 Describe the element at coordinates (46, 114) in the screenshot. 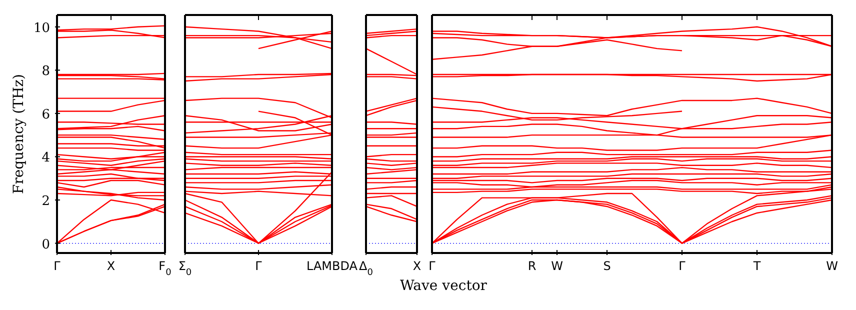

I see `y-tick-label: 6` at that location.